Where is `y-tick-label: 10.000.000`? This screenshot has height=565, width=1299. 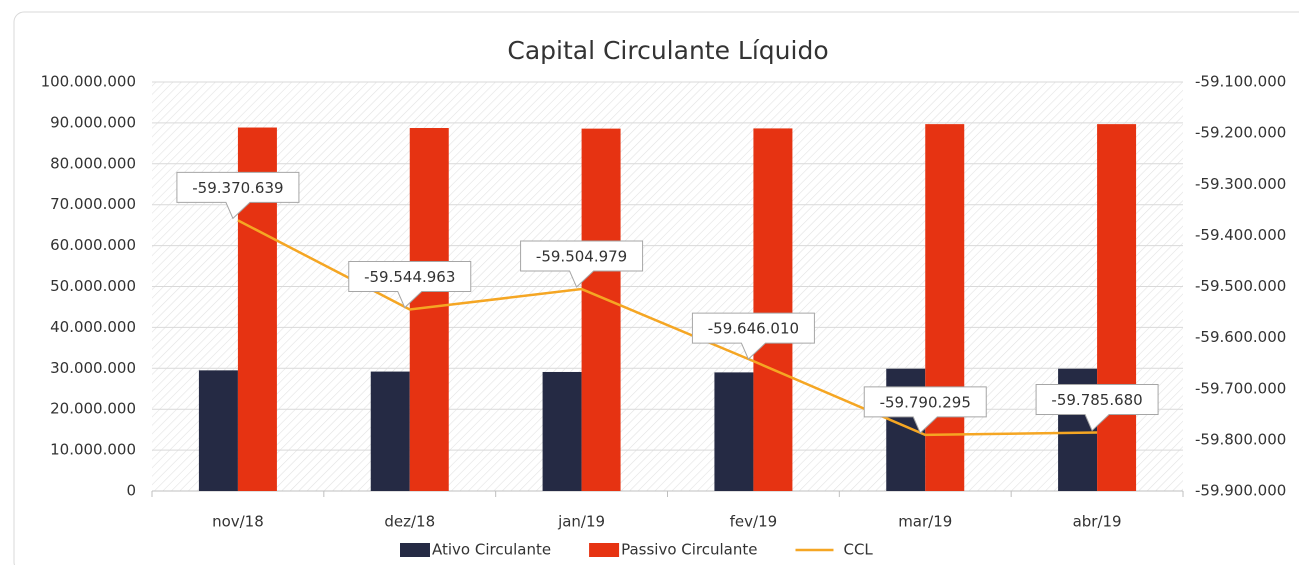
y-tick-label: 10.000.000 is located at coordinates (93, 450).